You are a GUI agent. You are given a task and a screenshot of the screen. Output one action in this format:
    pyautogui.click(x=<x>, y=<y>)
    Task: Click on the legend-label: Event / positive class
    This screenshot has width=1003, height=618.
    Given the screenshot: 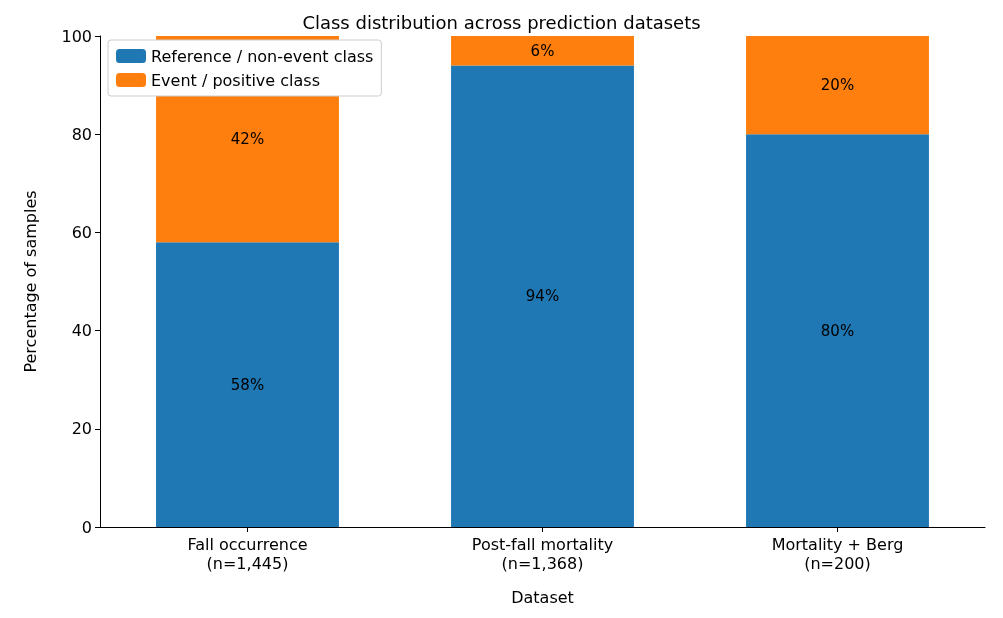 What is the action you would take?
    pyautogui.click(x=235, y=80)
    